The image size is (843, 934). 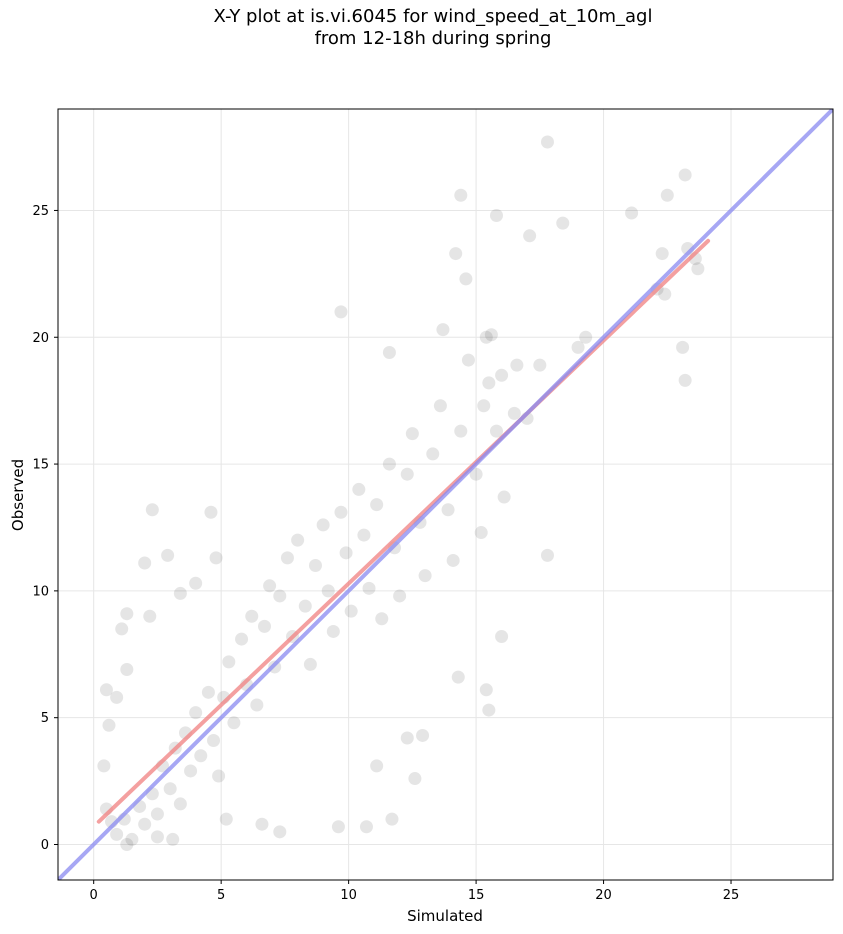 I want to click on x-tick-label: 5, so click(x=221, y=895).